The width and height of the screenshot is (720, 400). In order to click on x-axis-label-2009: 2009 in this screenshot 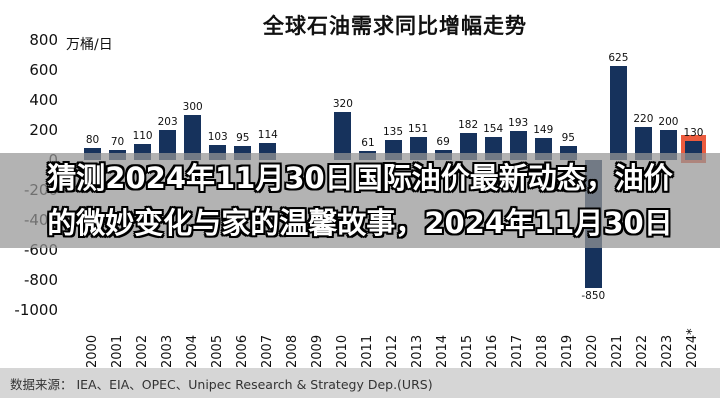, I will do `click(317, 351)`.